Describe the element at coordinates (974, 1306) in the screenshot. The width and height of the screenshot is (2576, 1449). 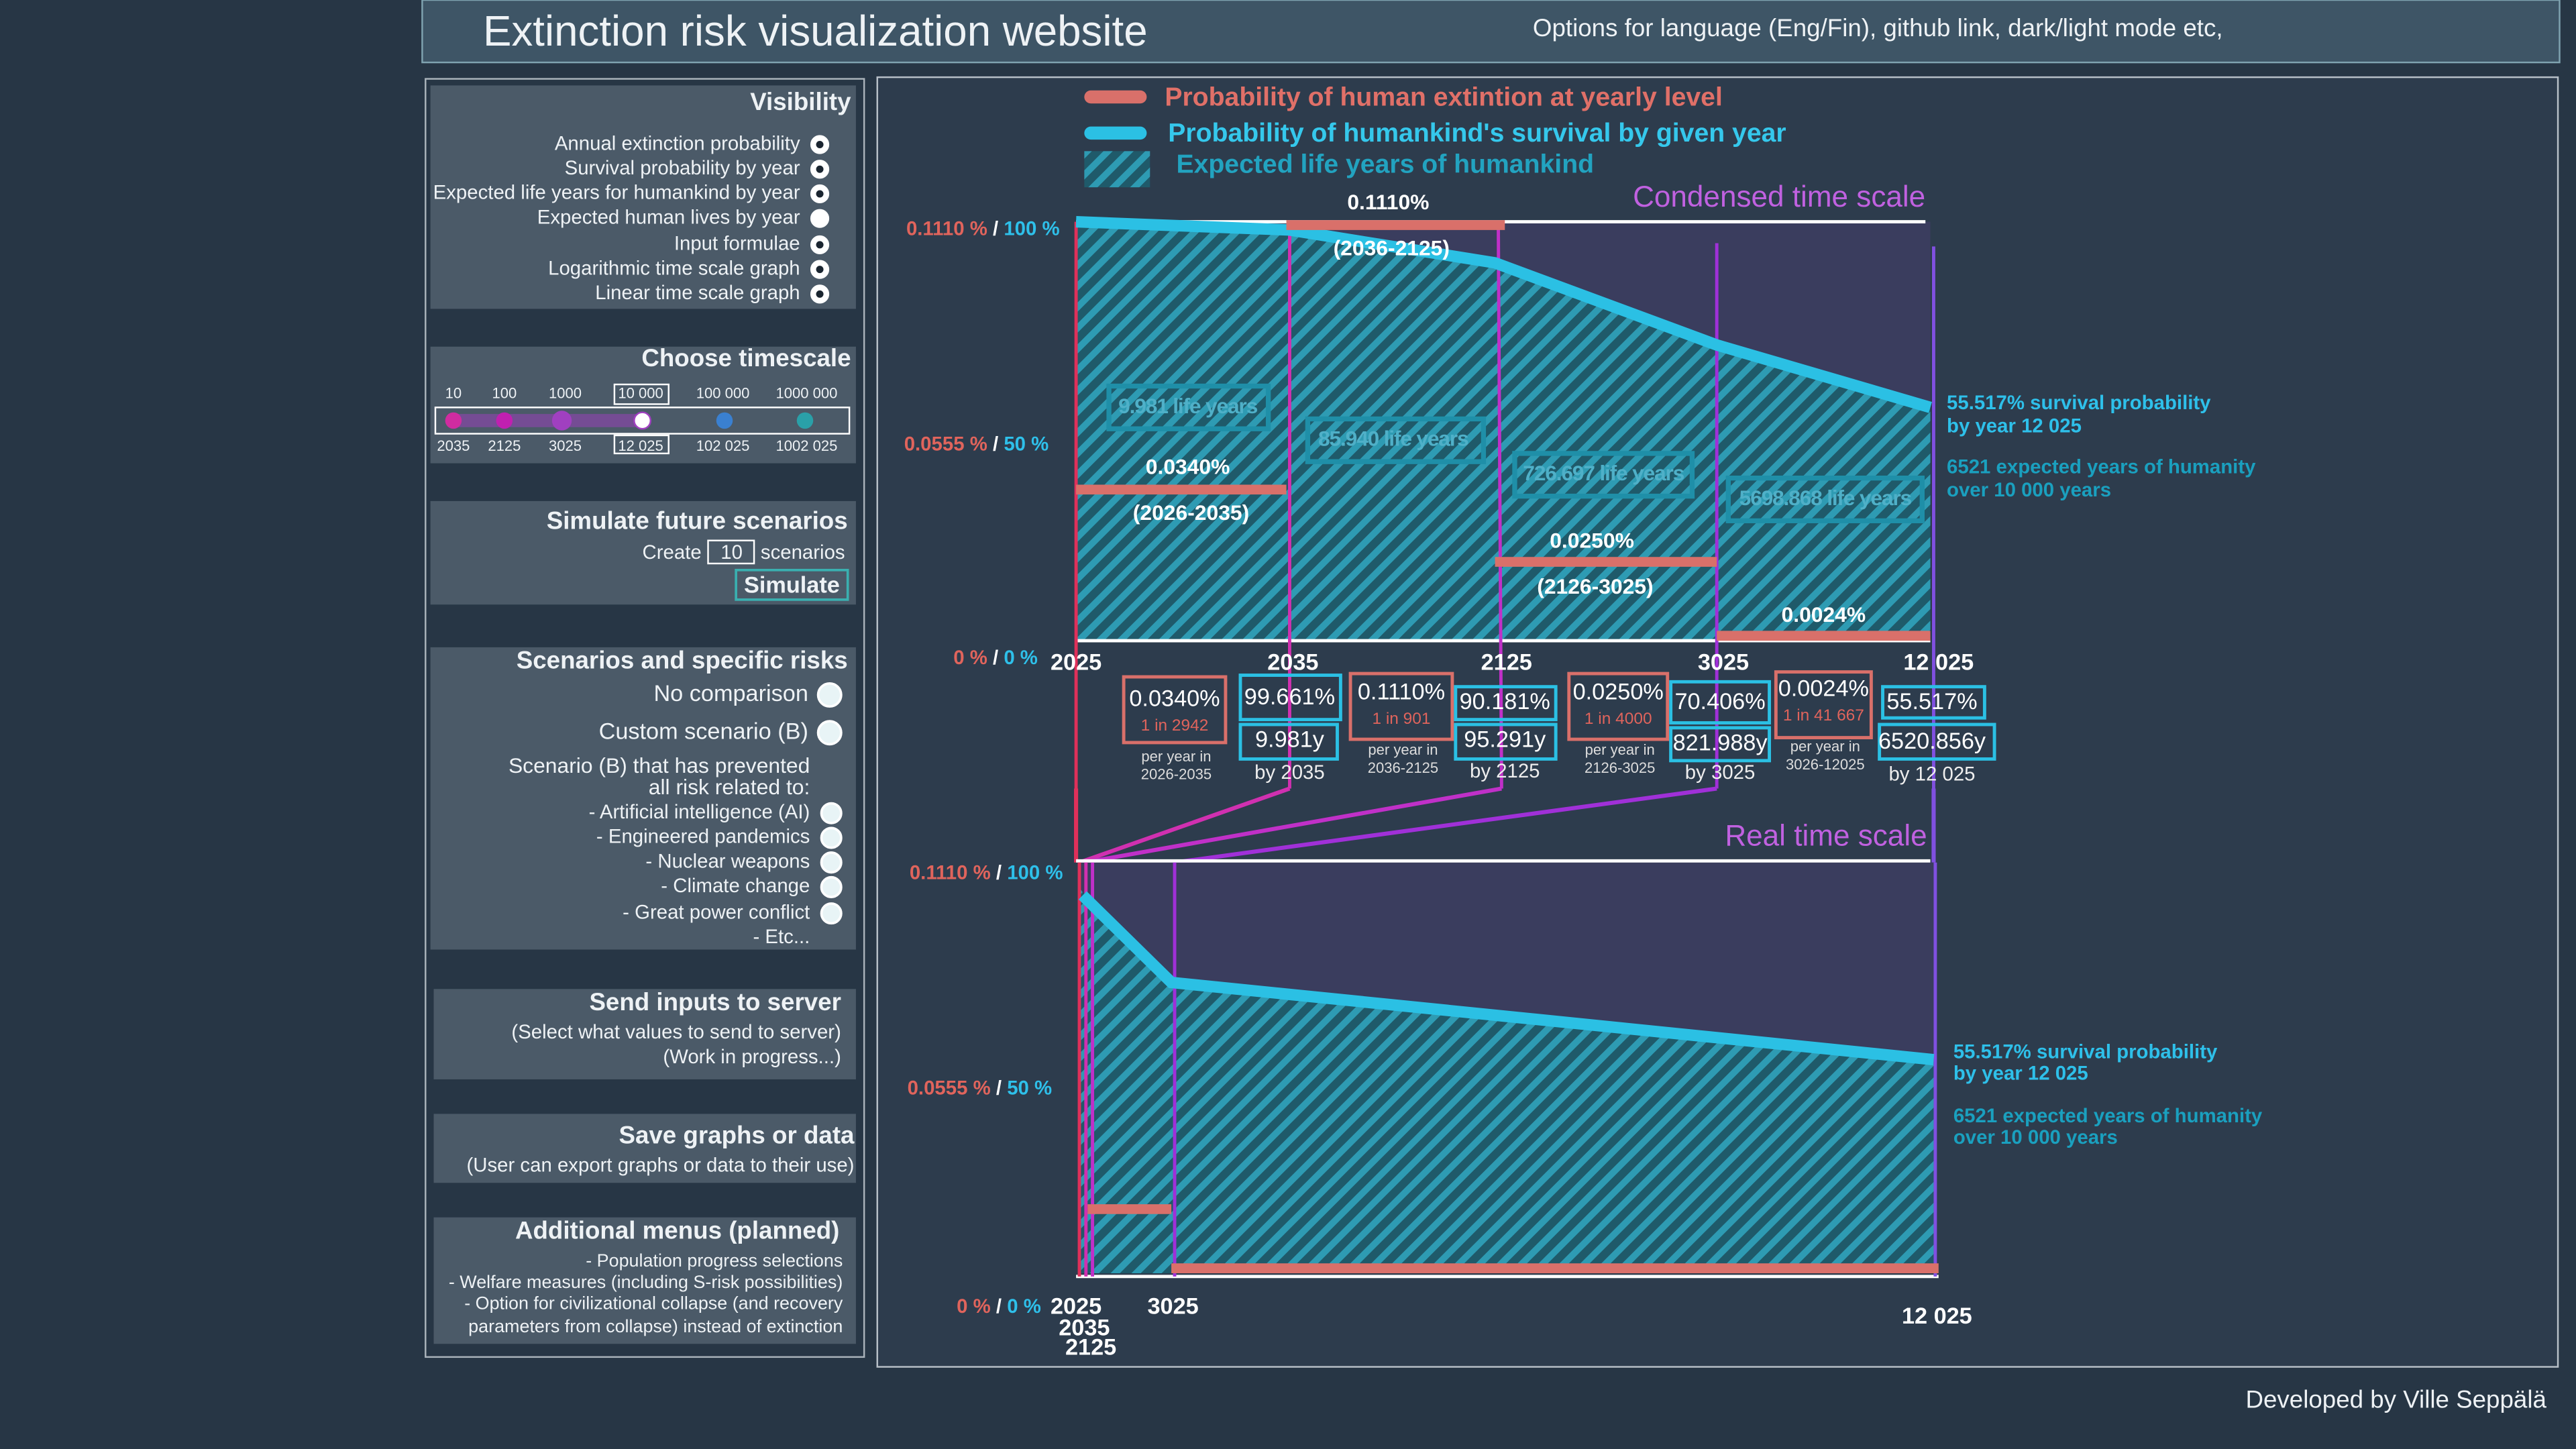
I see `y-axis-extinction: 0 %` at that location.